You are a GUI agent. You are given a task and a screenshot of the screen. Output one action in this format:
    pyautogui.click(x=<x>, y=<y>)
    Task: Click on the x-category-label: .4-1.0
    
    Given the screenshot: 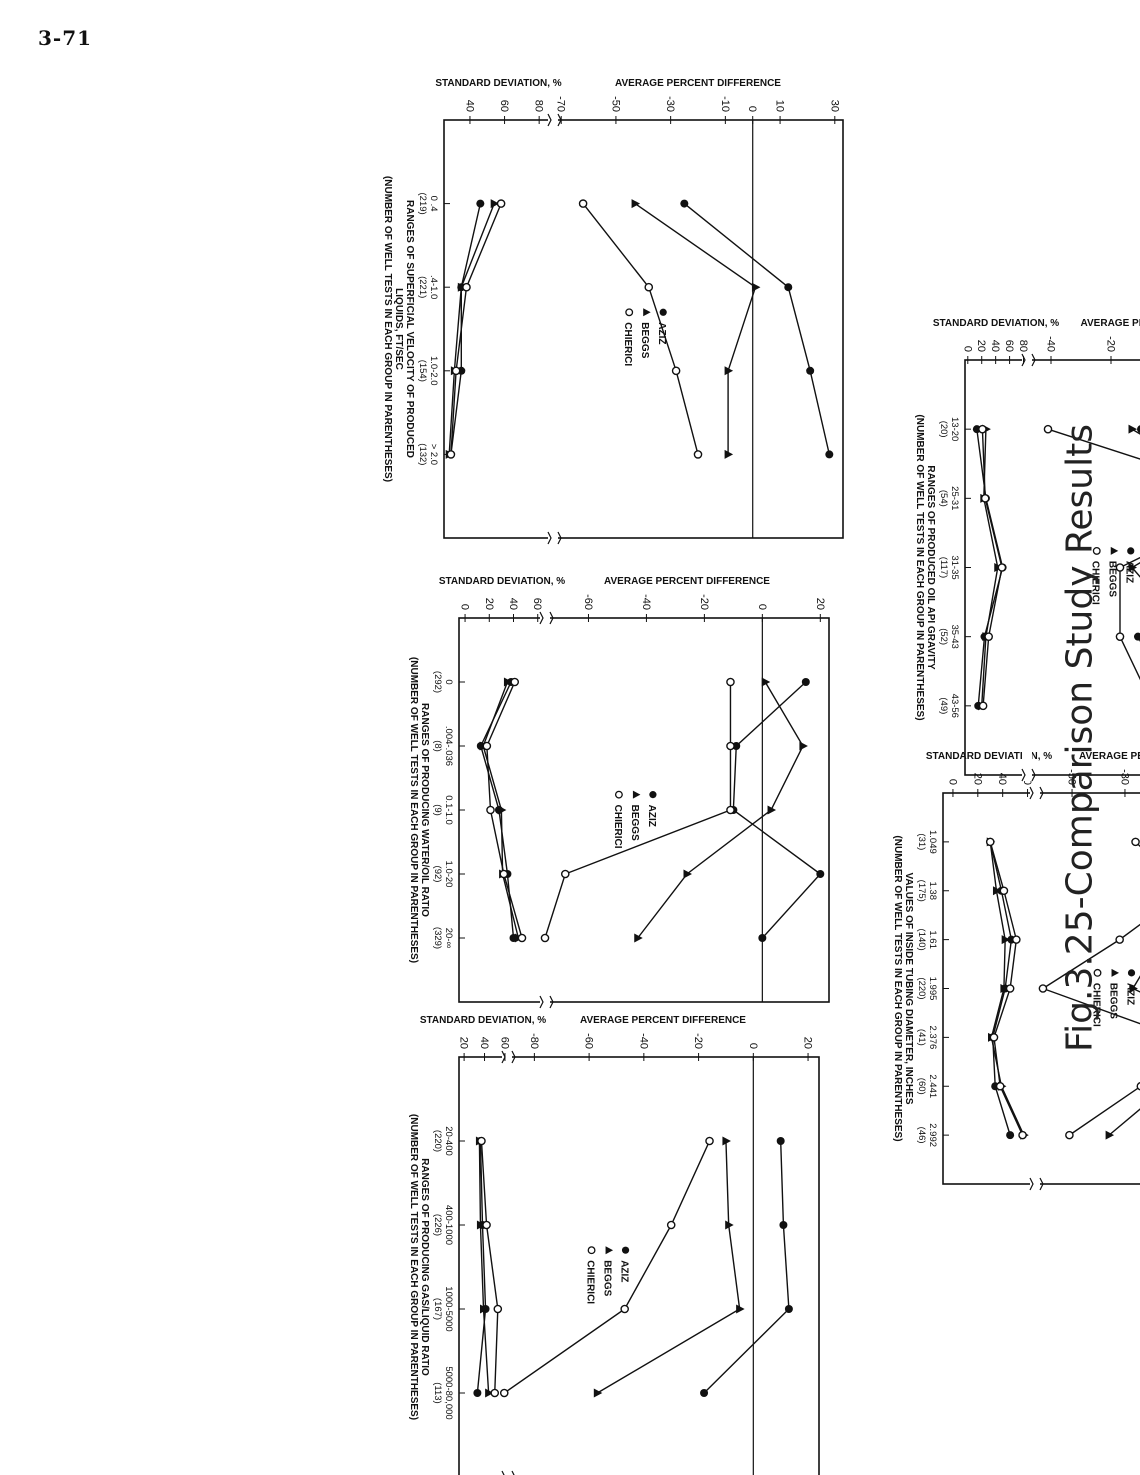 What is the action you would take?
    pyautogui.click(x=433, y=287)
    